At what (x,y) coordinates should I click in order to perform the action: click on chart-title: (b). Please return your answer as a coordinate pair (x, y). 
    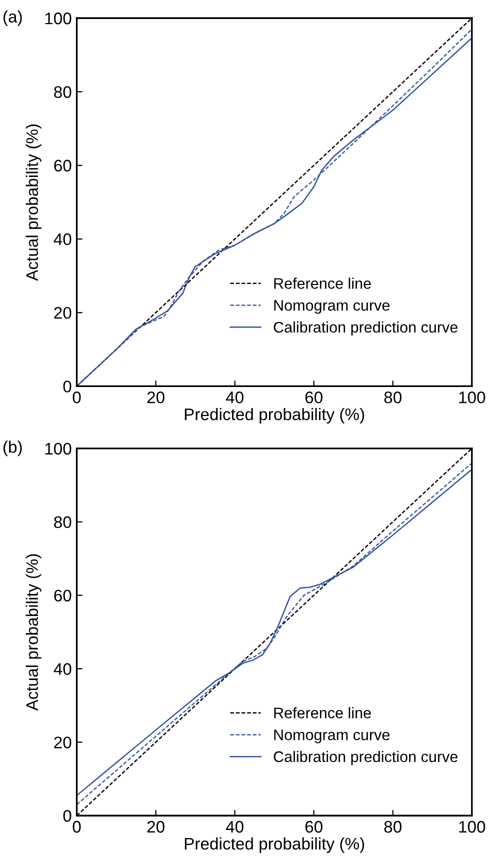
    Looking at the image, I should click on (12, 448).